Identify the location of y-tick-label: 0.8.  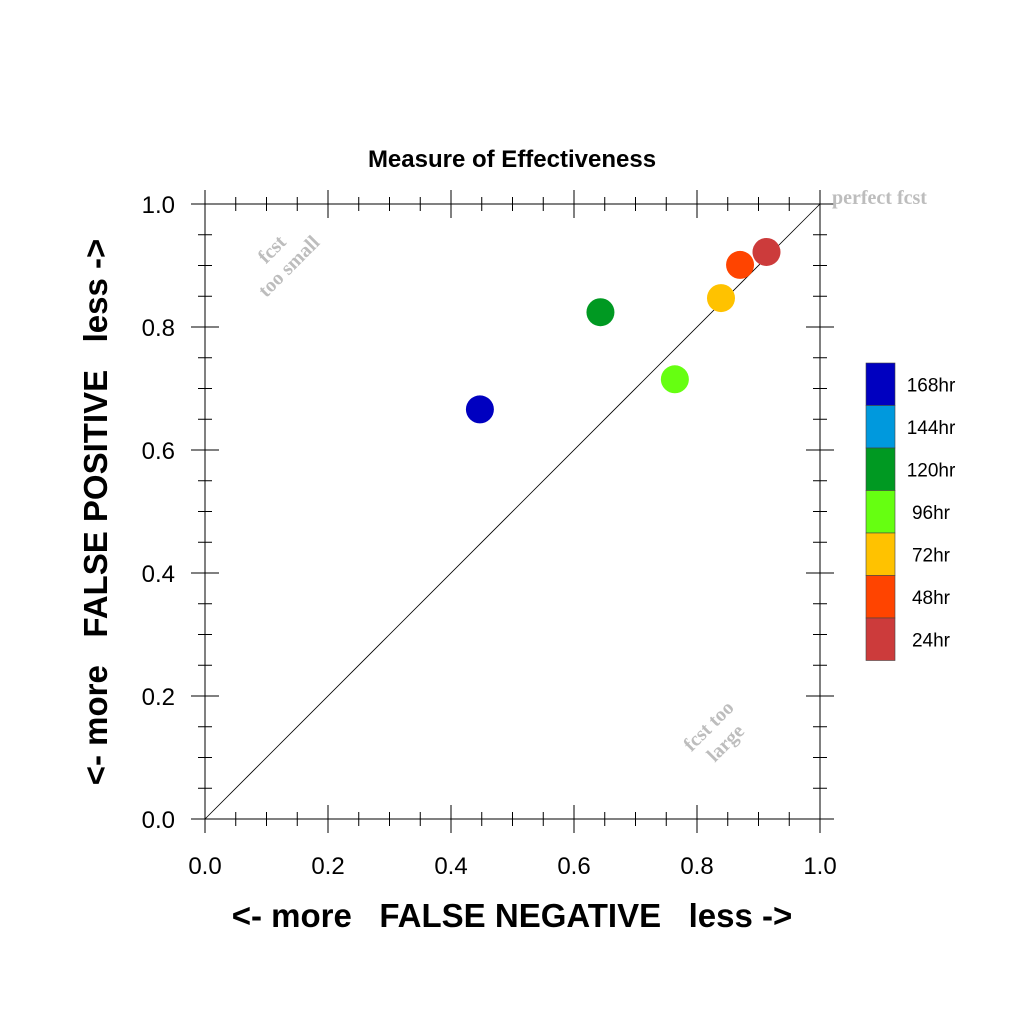
(158, 328).